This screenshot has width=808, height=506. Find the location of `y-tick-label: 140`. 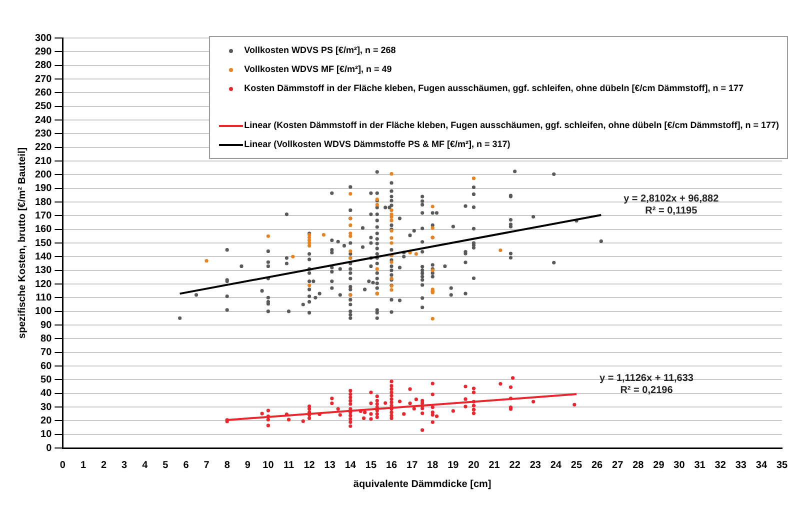

y-tick-label: 140 is located at coordinates (43, 256).